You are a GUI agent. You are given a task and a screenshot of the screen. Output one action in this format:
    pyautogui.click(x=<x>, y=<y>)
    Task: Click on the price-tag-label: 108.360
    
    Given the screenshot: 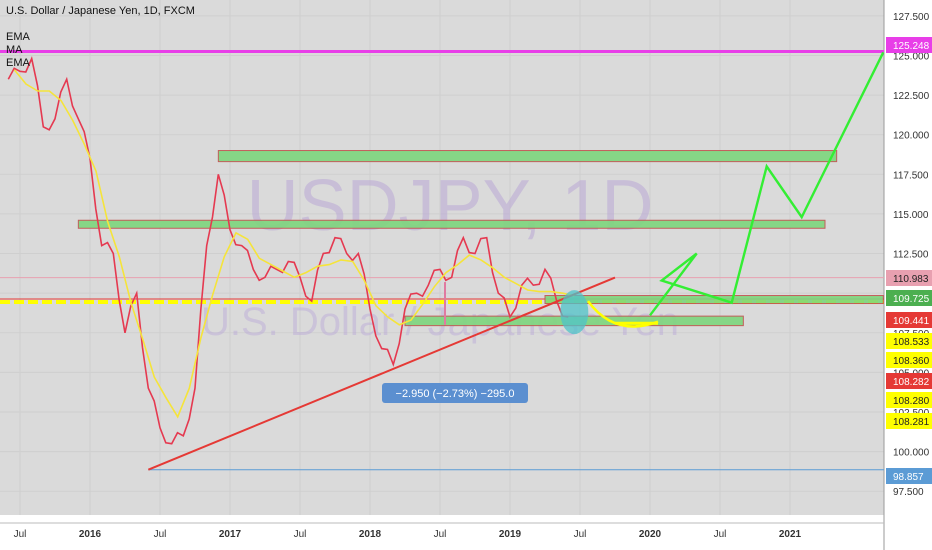 What is the action you would take?
    pyautogui.click(x=911, y=361)
    